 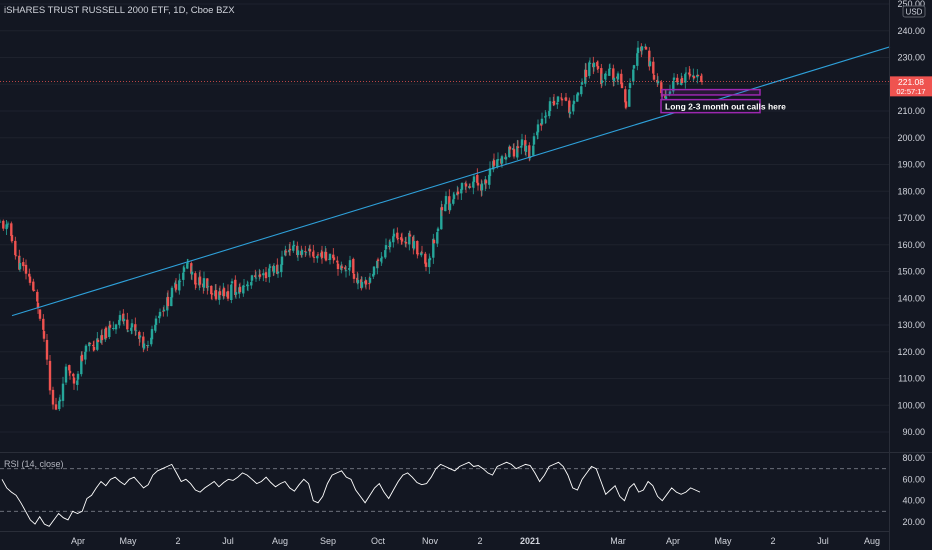 I want to click on annotation: Long 2-3 month out calls here, so click(x=723, y=106).